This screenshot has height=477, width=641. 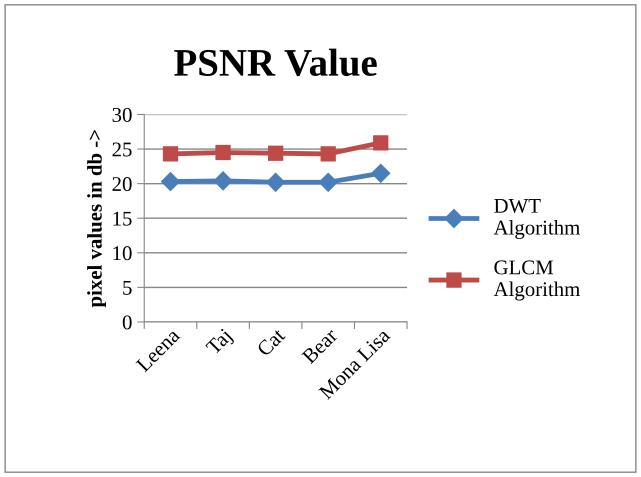 What do you see at coordinates (96, 219) in the screenshot?
I see `y-axis-title: pixel values in db ->` at bounding box center [96, 219].